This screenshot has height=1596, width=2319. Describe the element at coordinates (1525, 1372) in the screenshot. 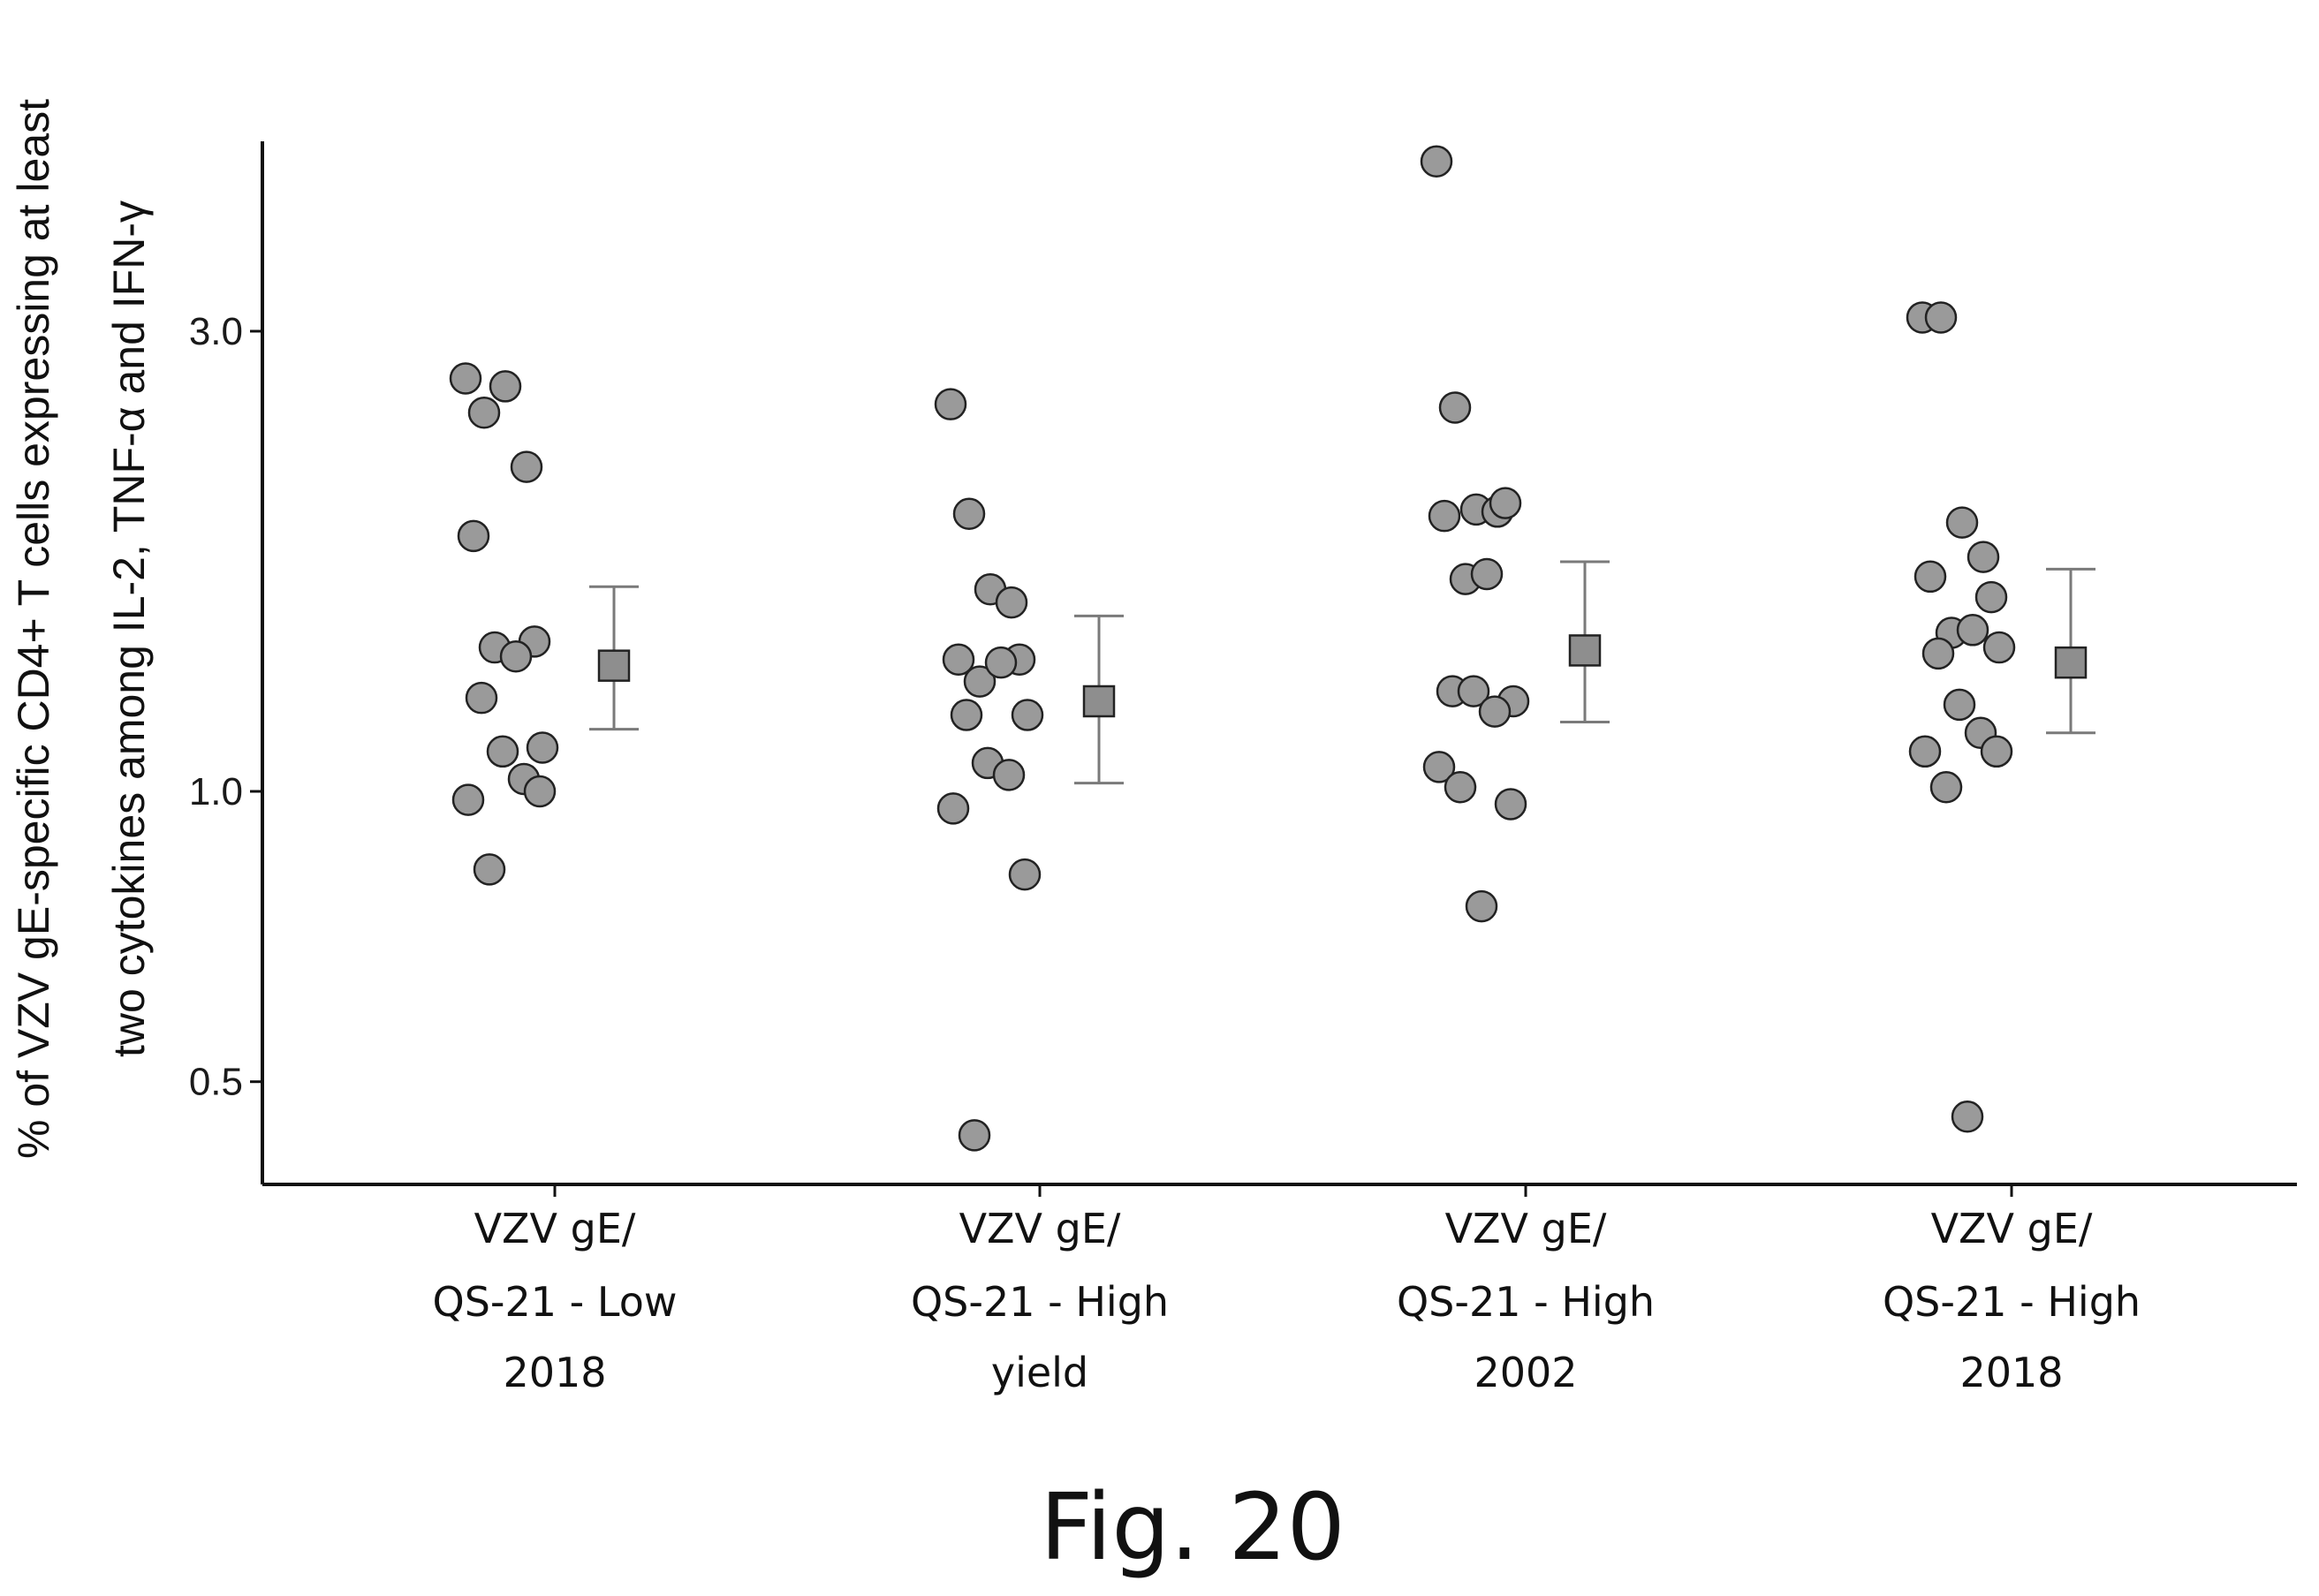

I see `x-category-label-line: 2002` at that location.